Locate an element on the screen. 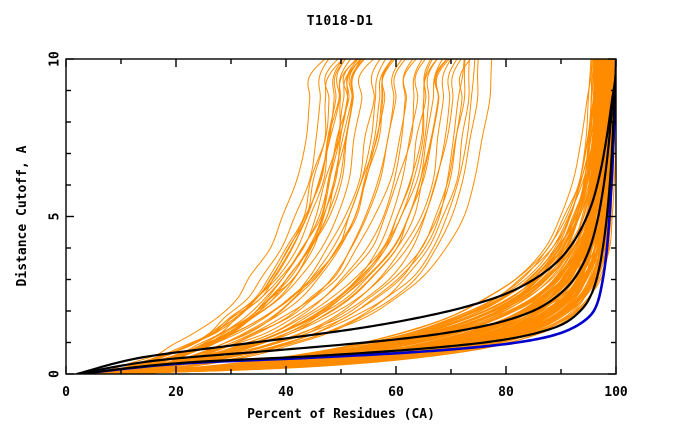 The height and width of the screenshot is (440, 680). x-tick-label: 20 is located at coordinates (176, 392).